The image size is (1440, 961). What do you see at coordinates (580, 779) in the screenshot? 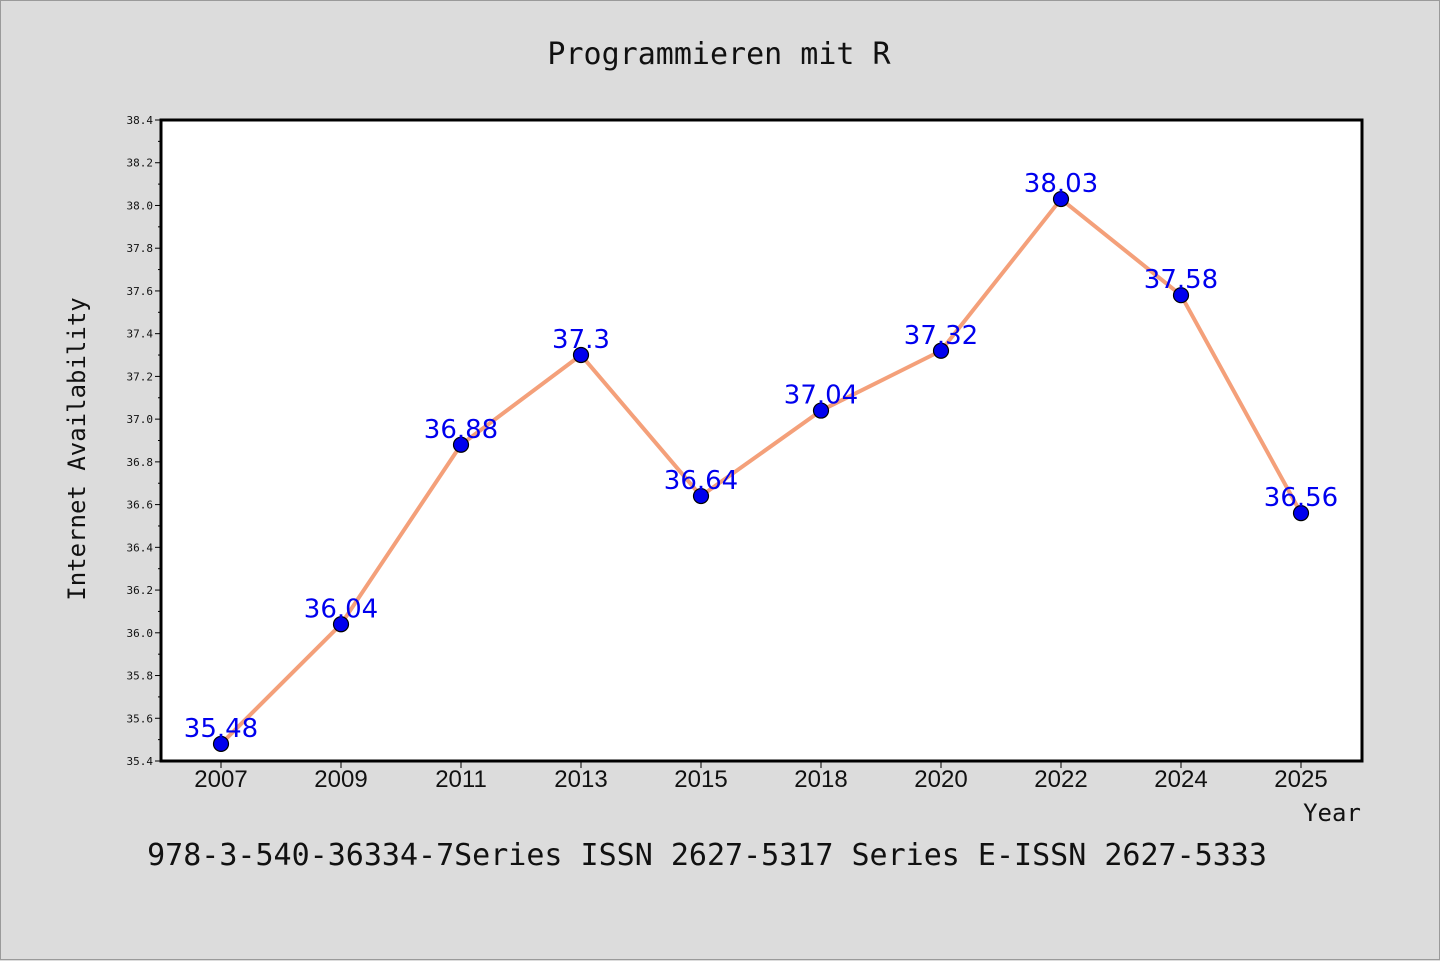
I see `x-tick-label: 2013` at bounding box center [580, 779].